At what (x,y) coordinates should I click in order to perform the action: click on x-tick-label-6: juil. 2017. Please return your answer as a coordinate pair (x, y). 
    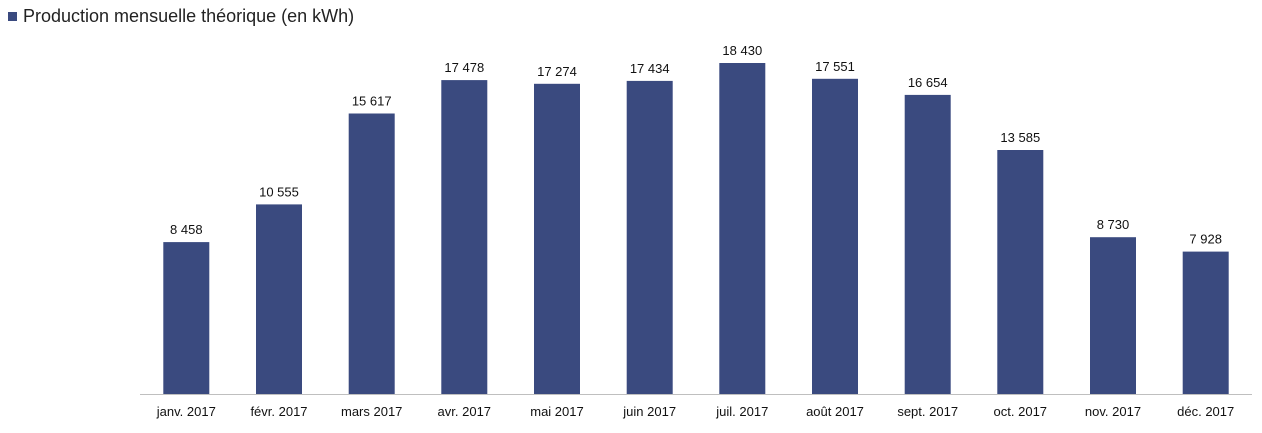
    Looking at the image, I should click on (741, 411).